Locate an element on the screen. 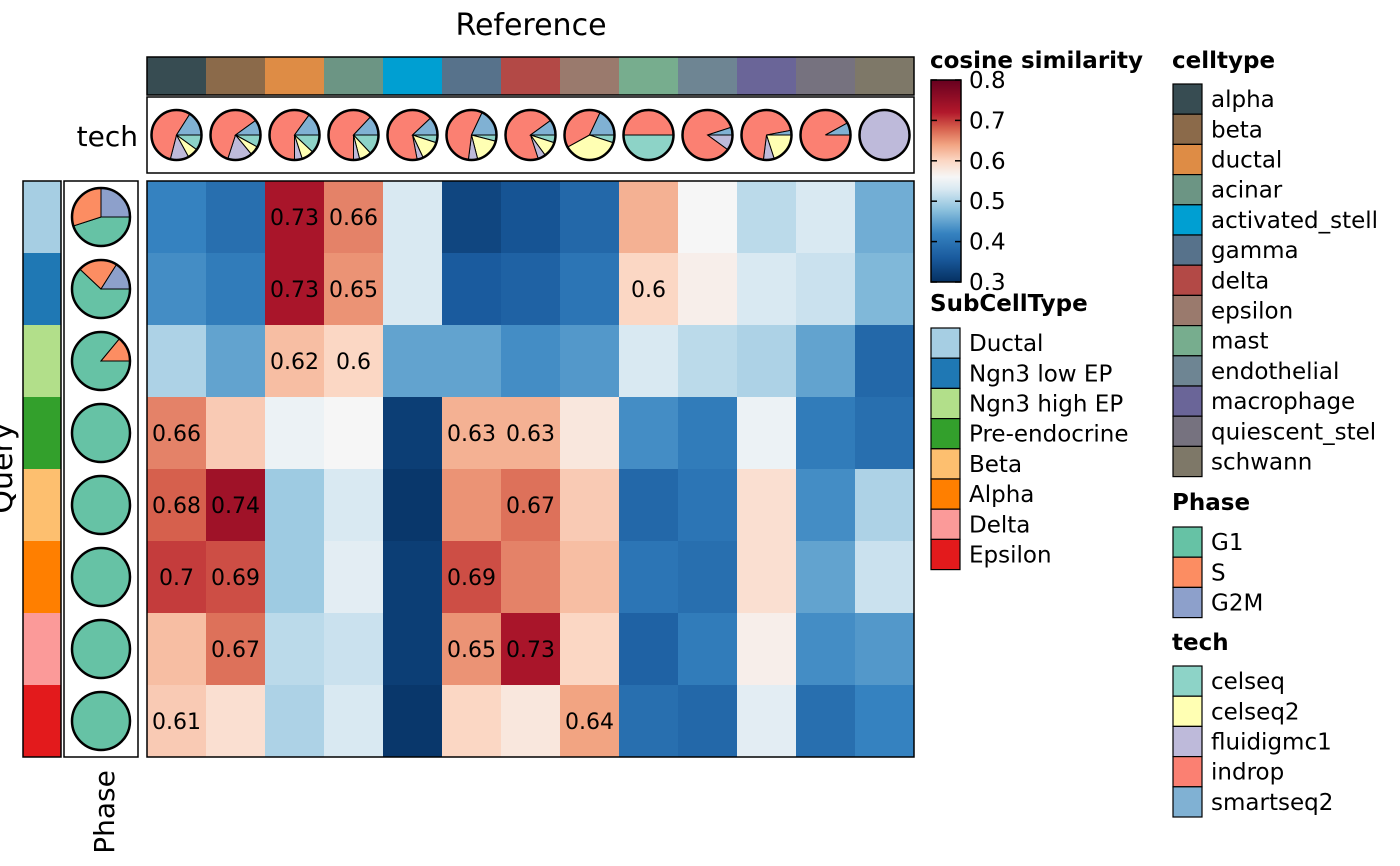  legend-title: SubCellType is located at coordinates (1009, 304).